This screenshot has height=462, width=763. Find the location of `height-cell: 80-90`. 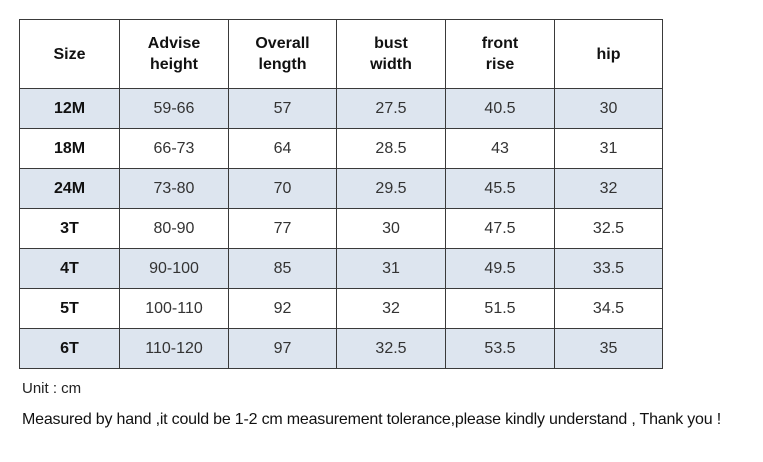

height-cell: 80-90 is located at coordinates (174, 228).